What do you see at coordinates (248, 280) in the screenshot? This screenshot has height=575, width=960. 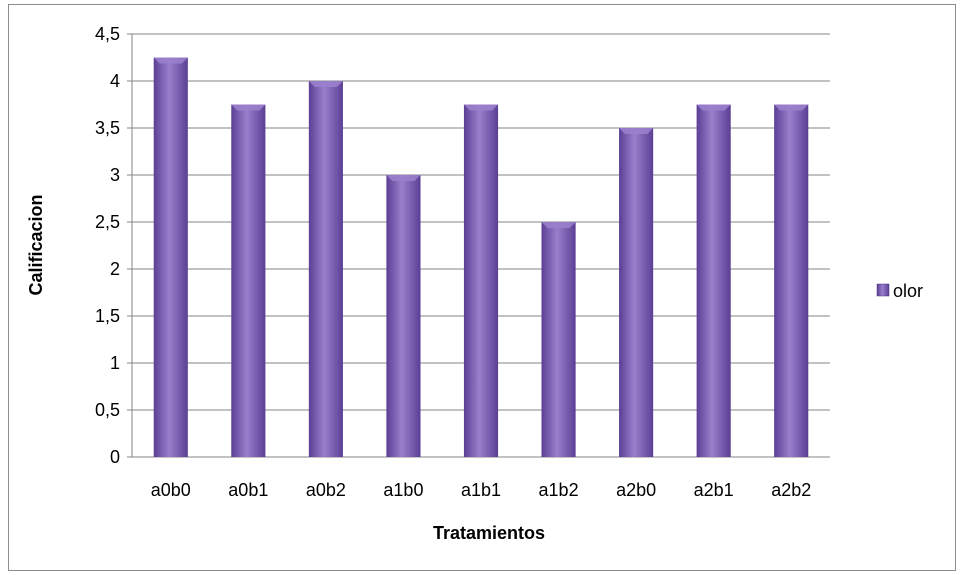 I see `bar-a0b1` at bounding box center [248, 280].